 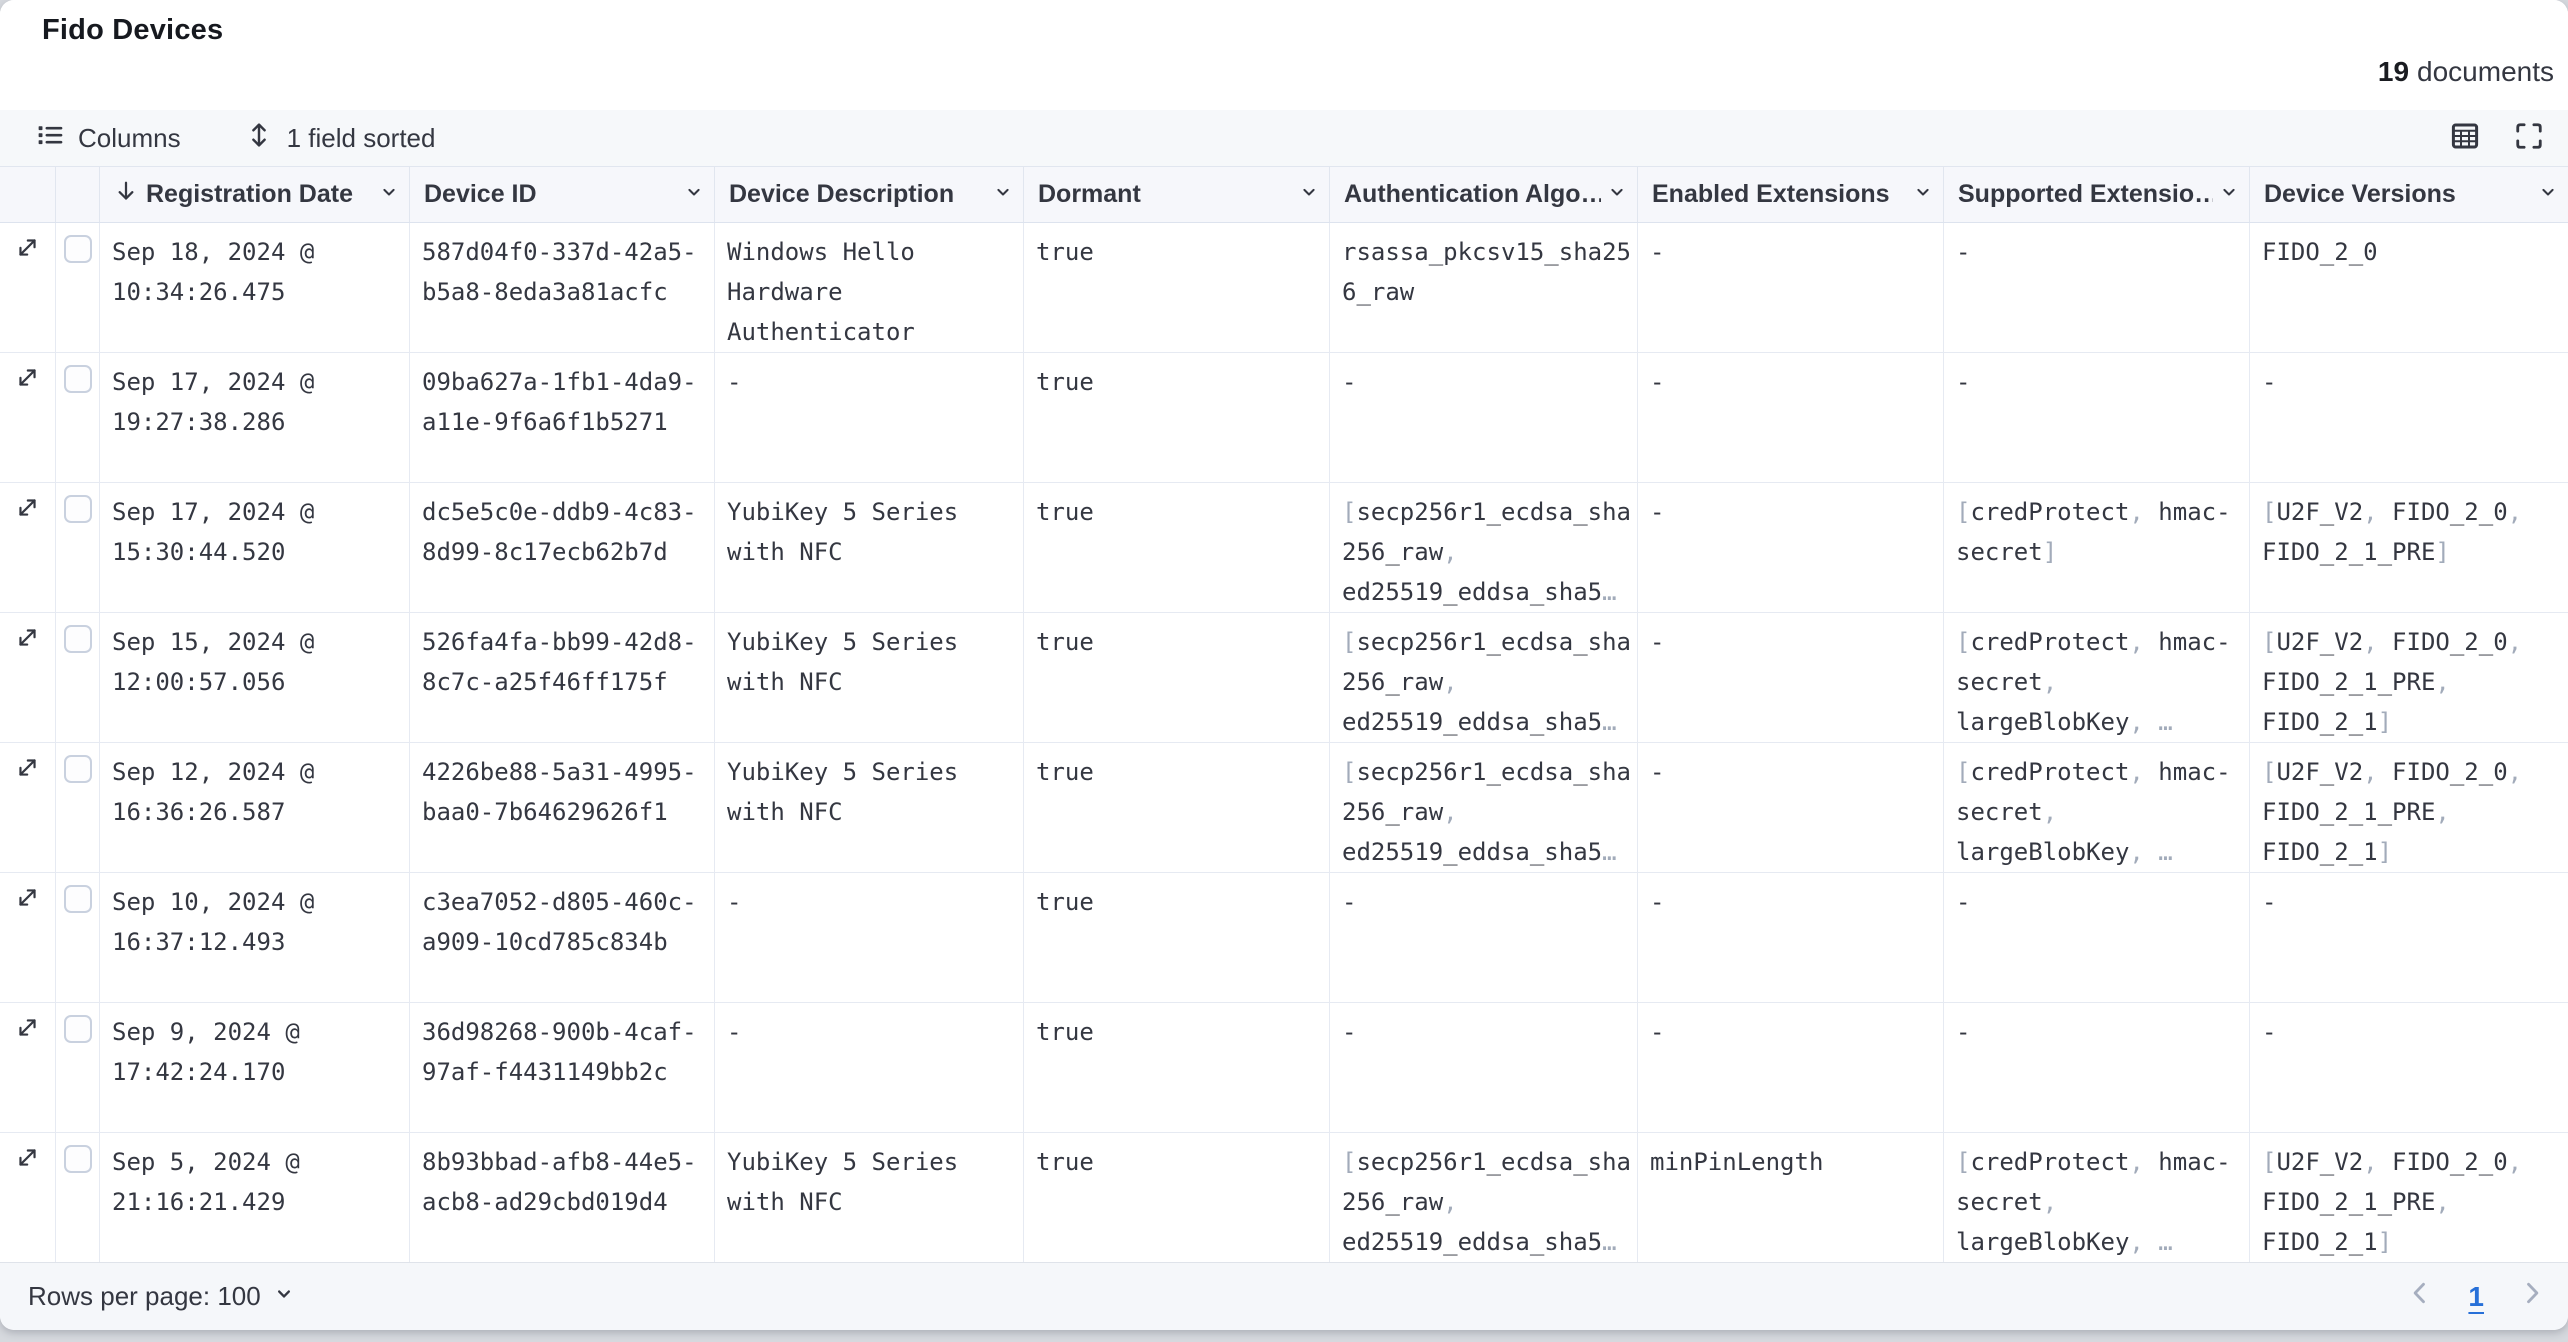 I want to click on cell-registration-date: Sep 17, 2024 @ 15:30:44.520, so click(x=255, y=547).